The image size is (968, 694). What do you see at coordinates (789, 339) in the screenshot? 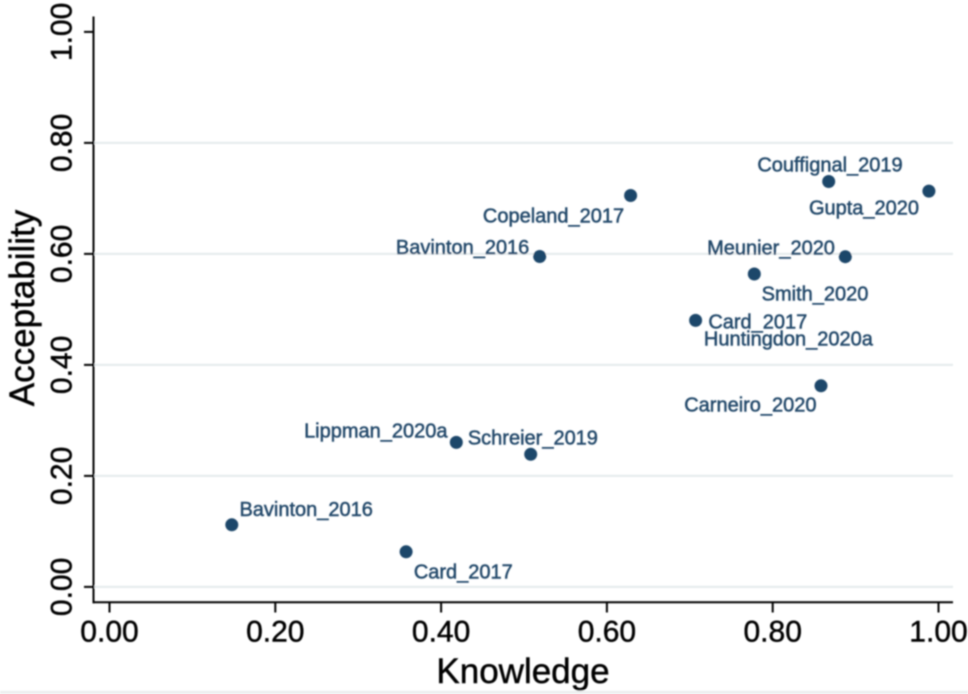
I see `svg-text: Huntingdon_2020a` at bounding box center [789, 339].